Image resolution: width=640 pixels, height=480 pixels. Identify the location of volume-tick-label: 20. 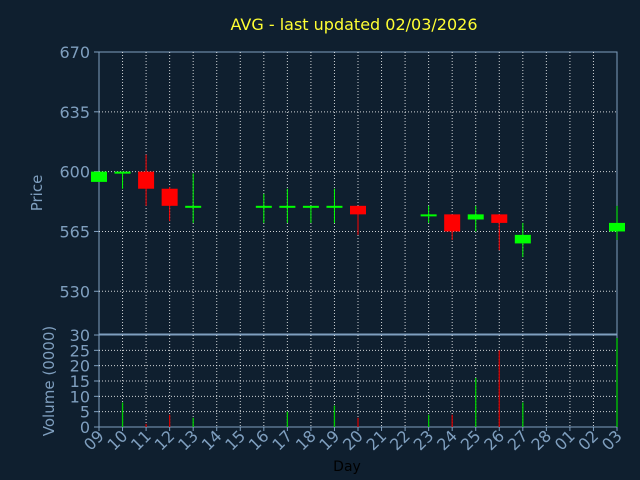
(80, 366).